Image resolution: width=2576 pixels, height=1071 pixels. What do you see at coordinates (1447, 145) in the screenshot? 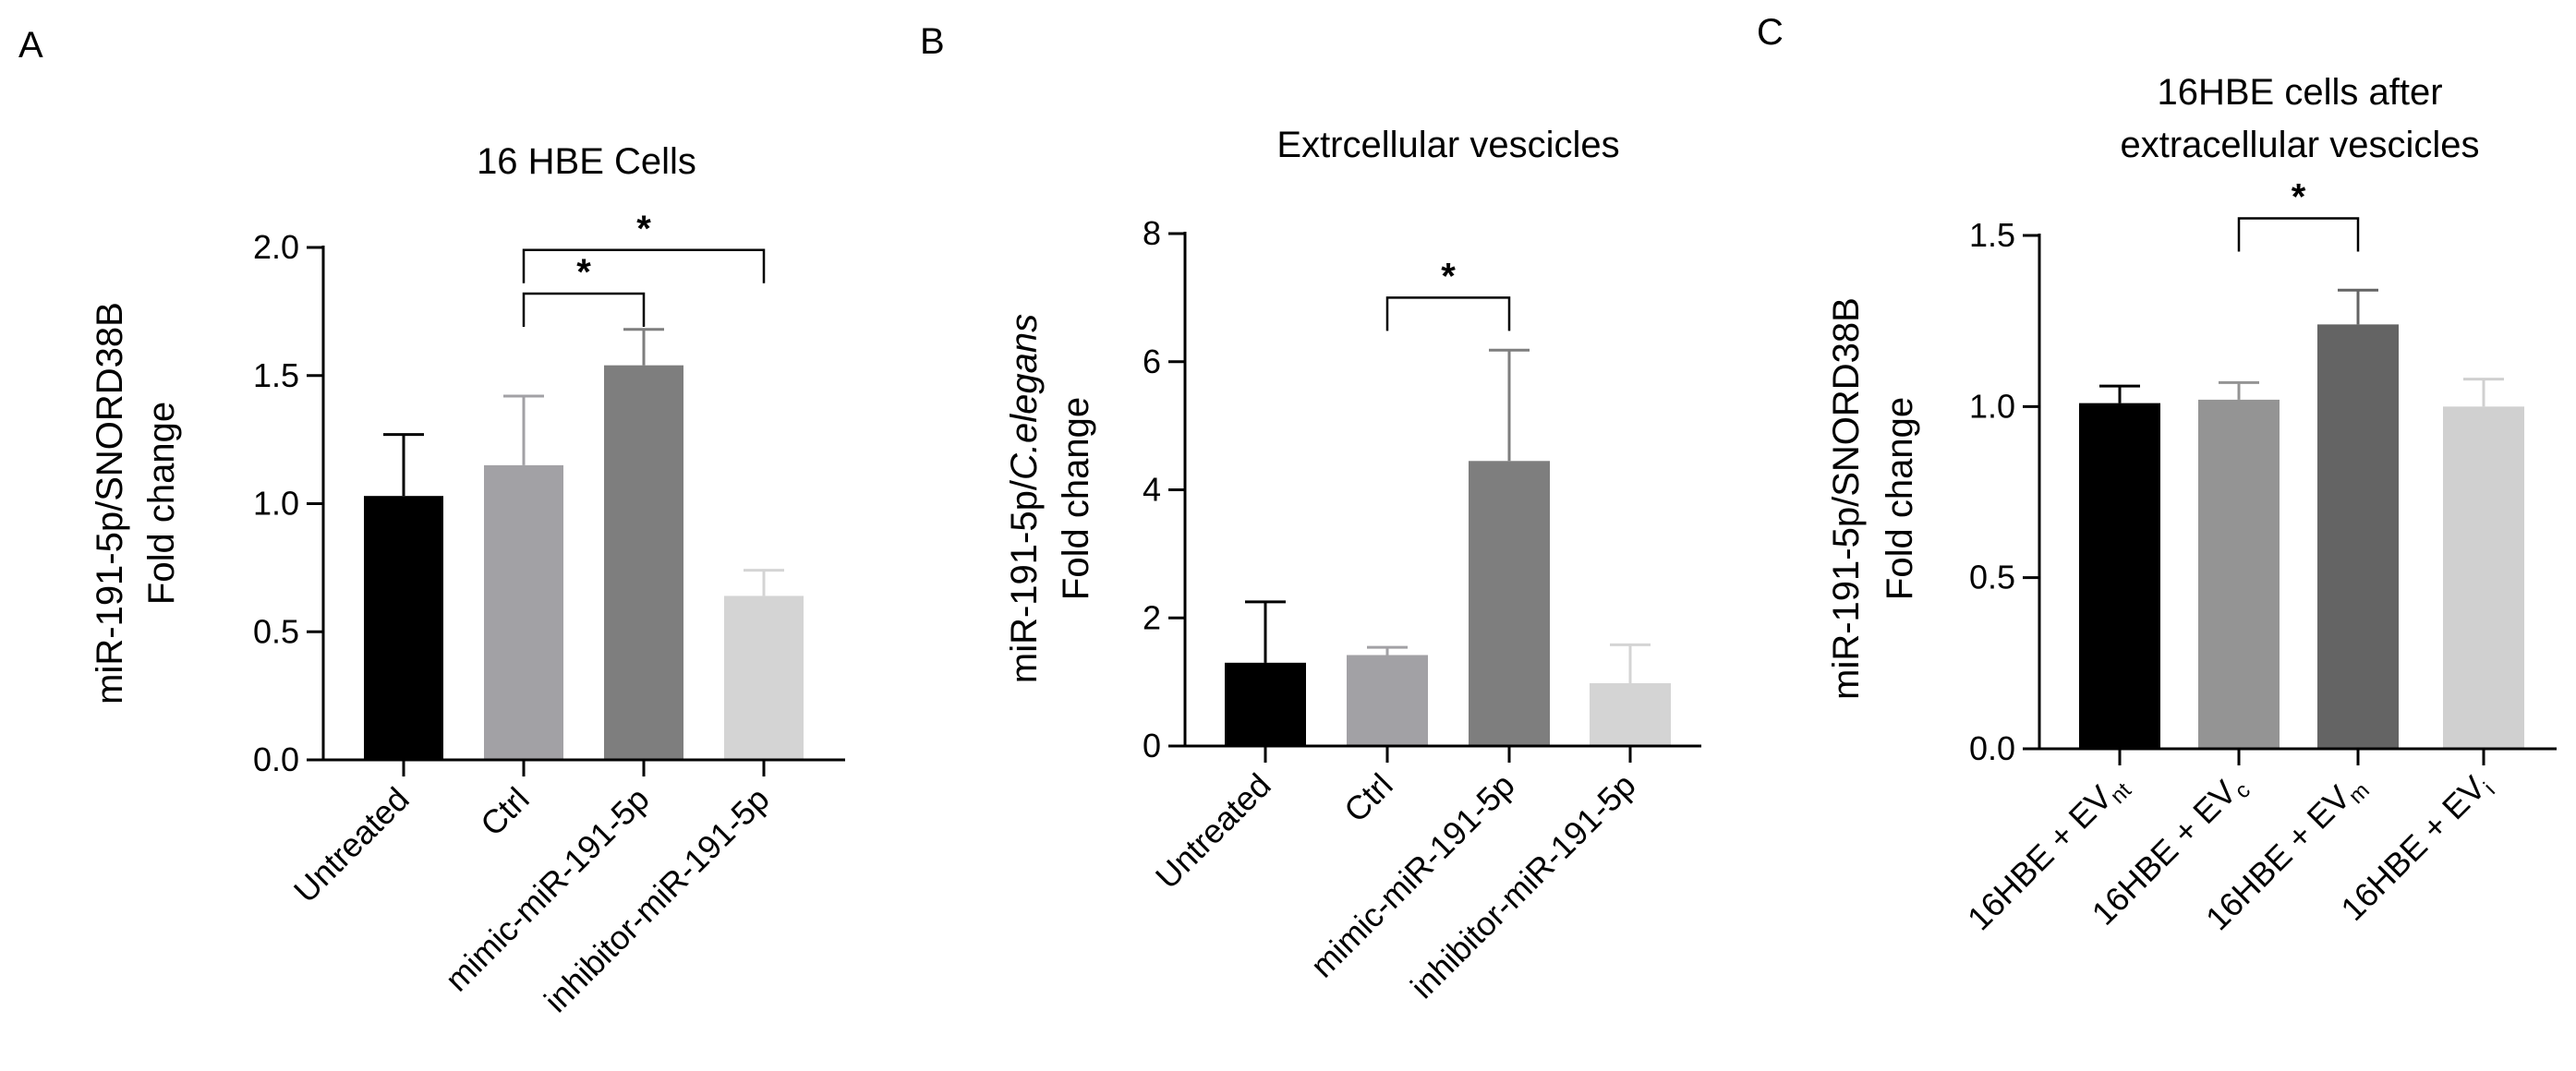
I see `chart-title: Extrcellular vescicles` at bounding box center [1447, 145].